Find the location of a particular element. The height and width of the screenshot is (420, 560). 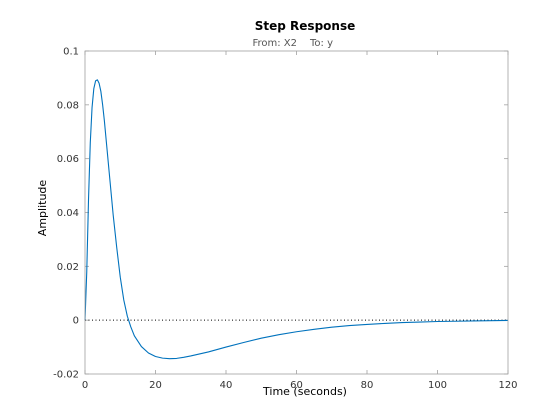

chart-subtitle-to: To: y is located at coordinates (321, 43).